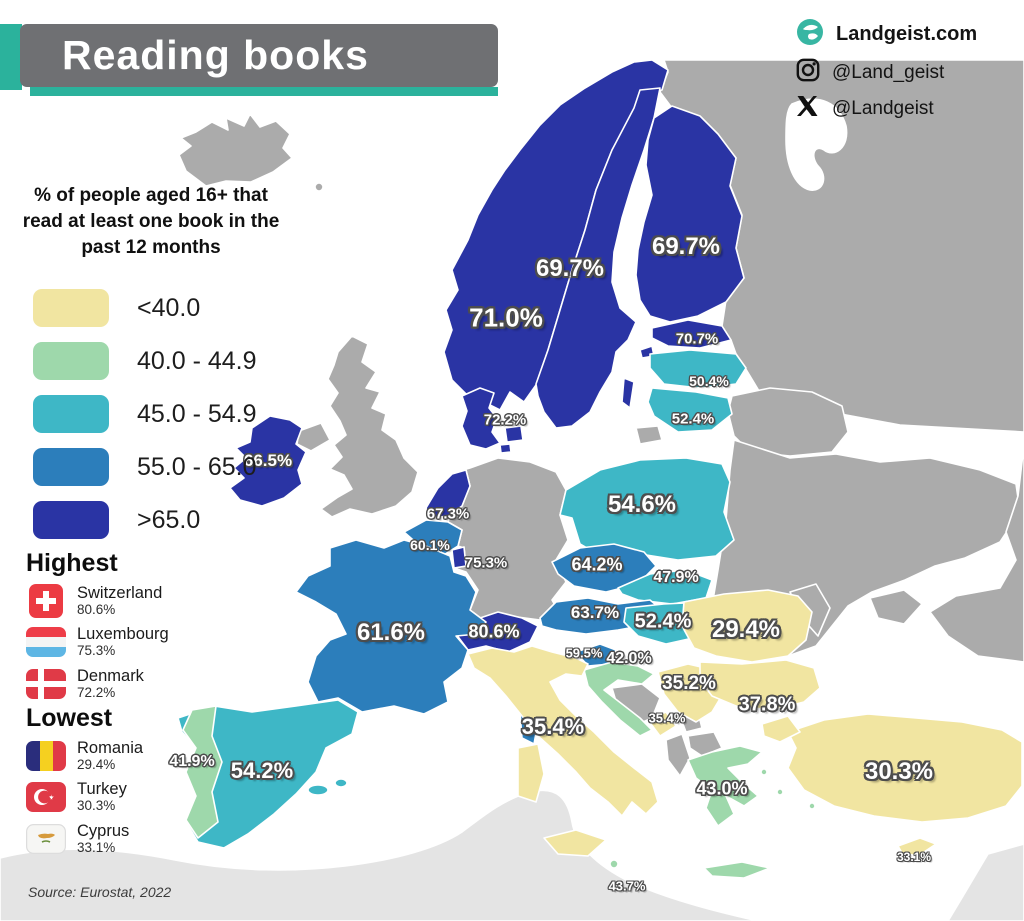 The image size is (1024, 921). I want to click on rank-country-name: Cyprus, so click(103, 830).